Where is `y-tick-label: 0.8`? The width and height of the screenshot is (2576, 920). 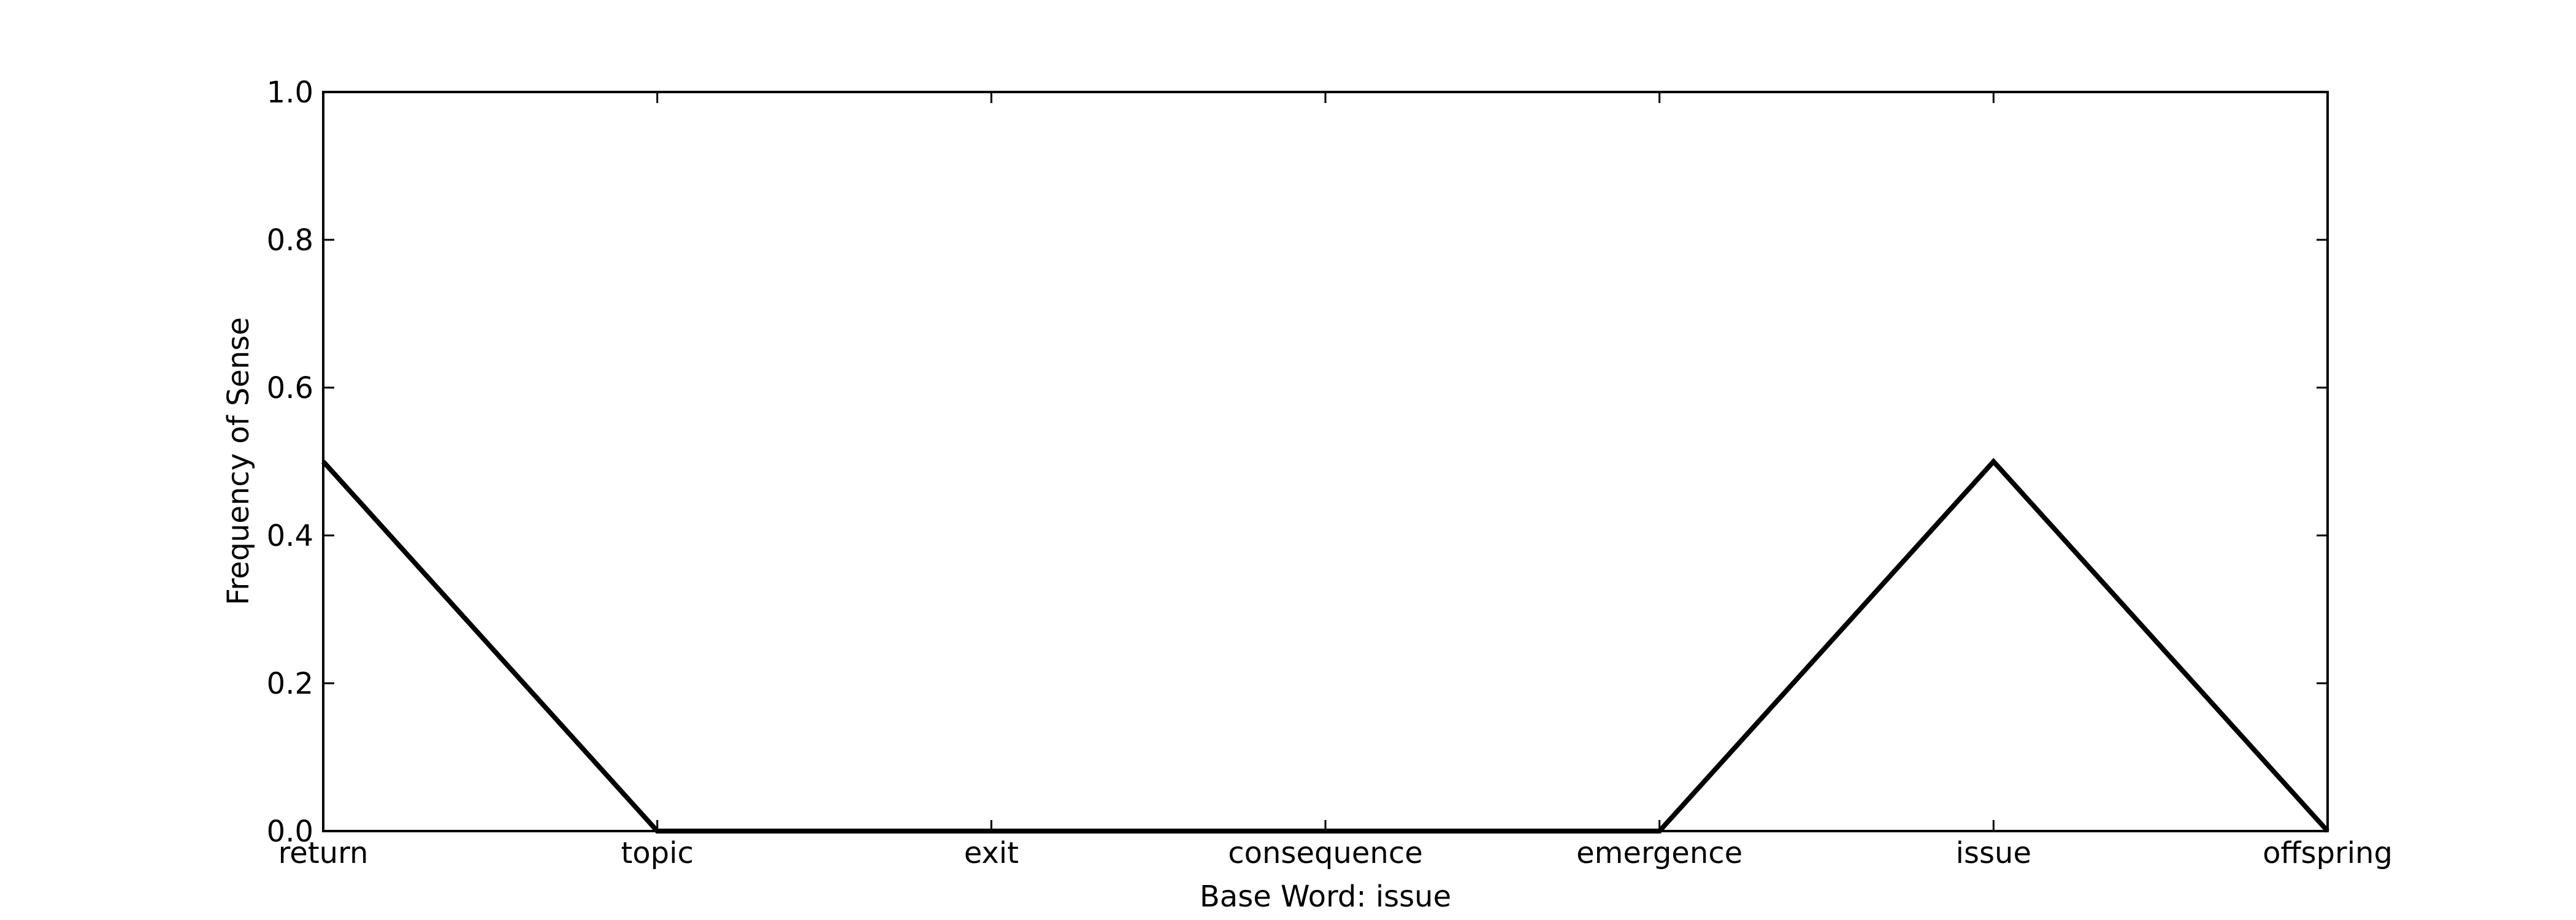 y-tick-label: 0.8 is located at coordinates (290, 240).